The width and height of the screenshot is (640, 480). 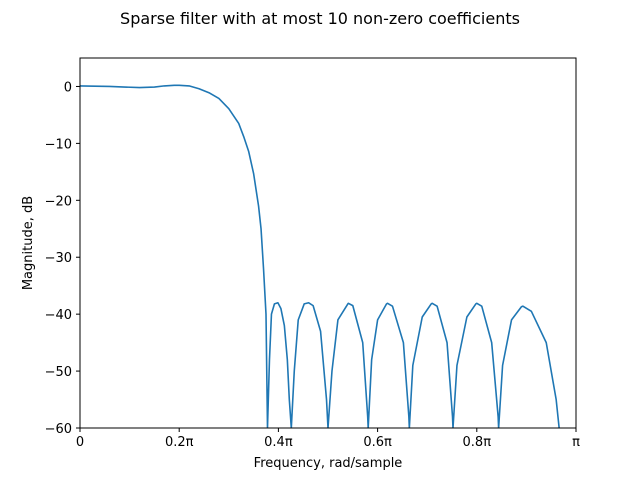 I want to click on y-tick-label: −10, so click(x=58, y=144).